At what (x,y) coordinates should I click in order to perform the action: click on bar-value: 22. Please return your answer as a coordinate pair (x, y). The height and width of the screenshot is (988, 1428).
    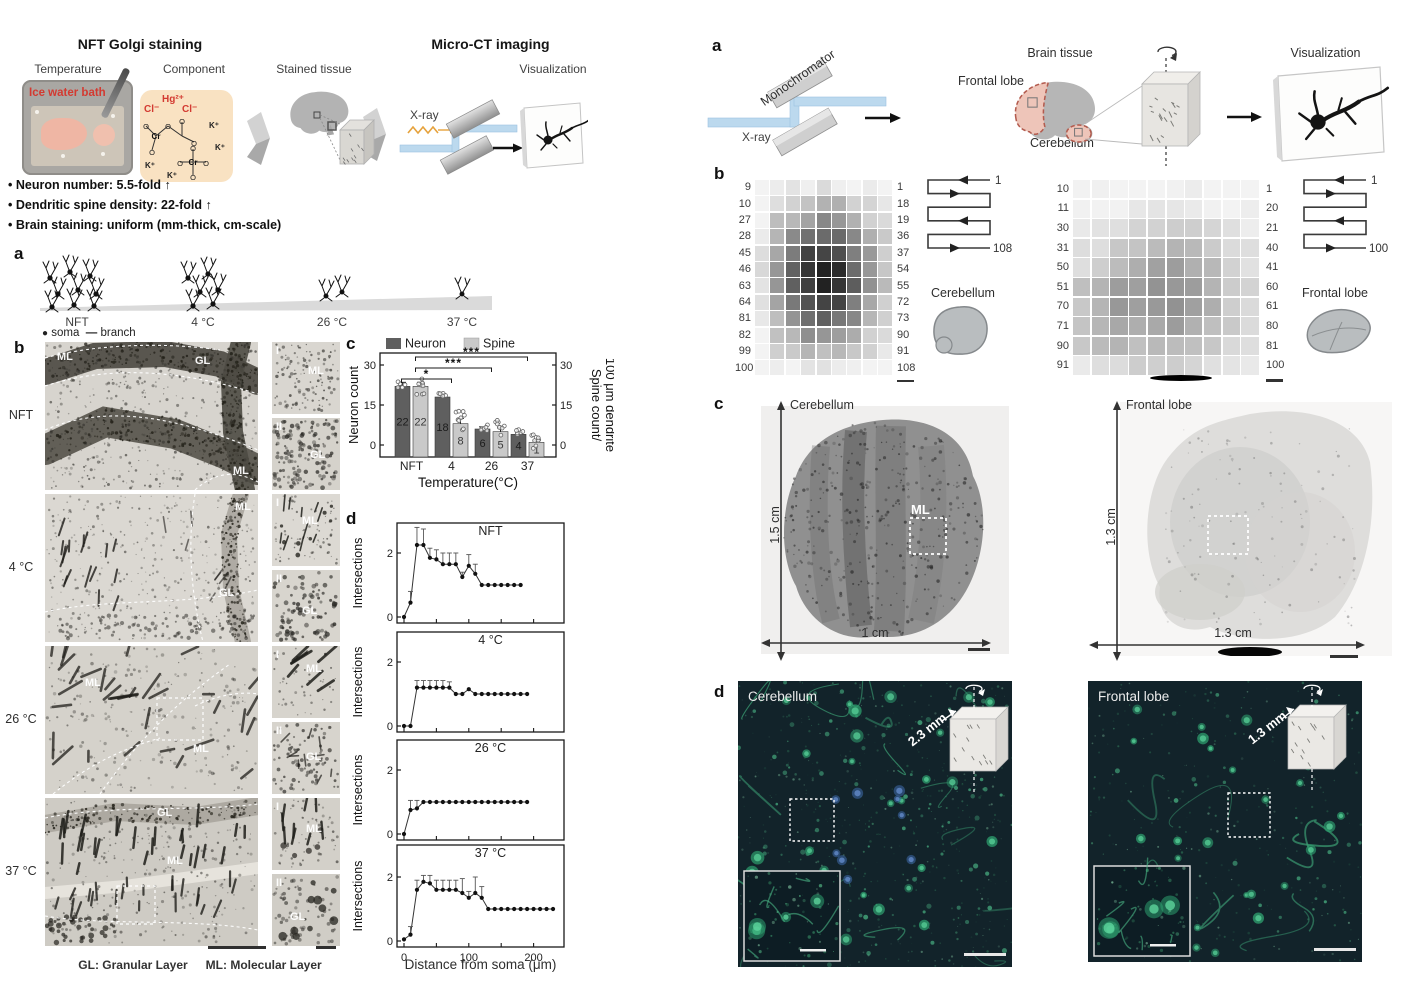
    Looking at the image, I should click on (420, 423).